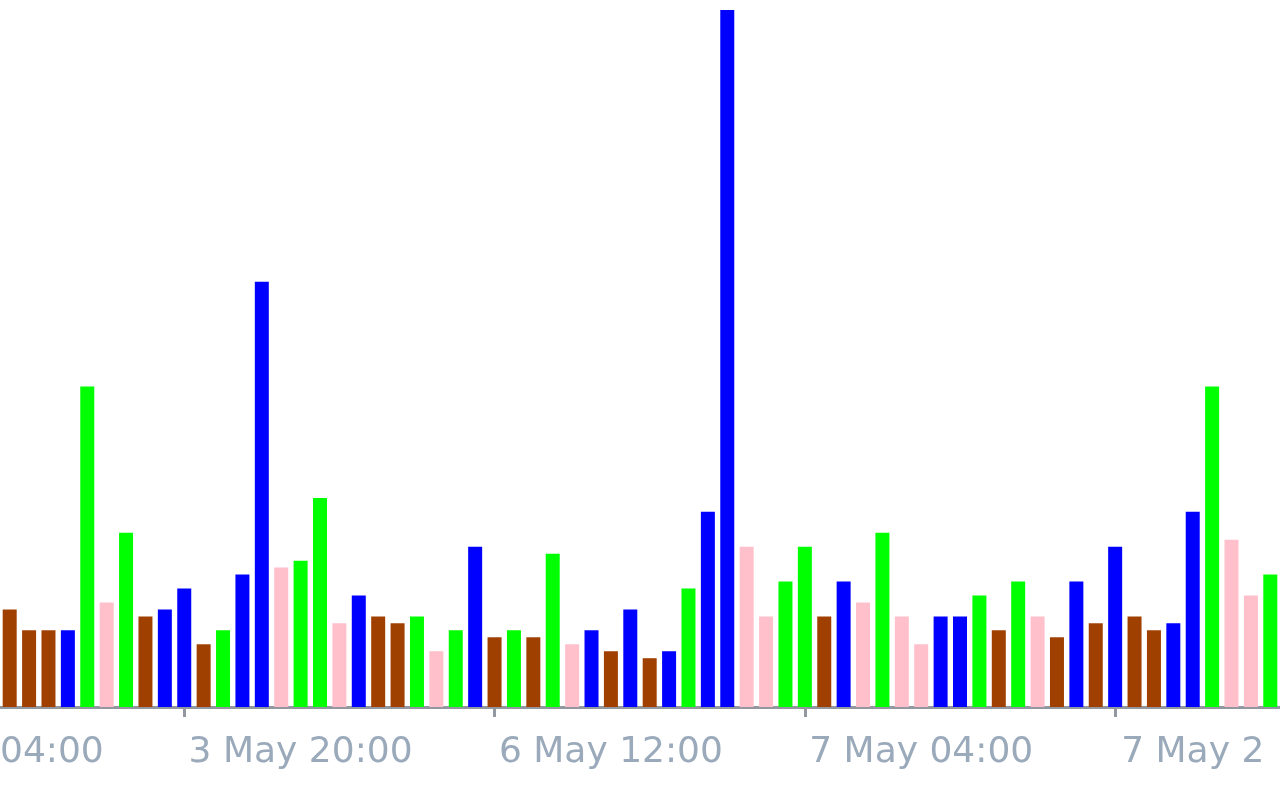 Image resolution: width=1280 pixels, height=800 pixels. What do you see at coordinates (300, 749) in the screenshot?
I see `x-tick-label: 3 May 20:00` at bounding box center [300, 749].